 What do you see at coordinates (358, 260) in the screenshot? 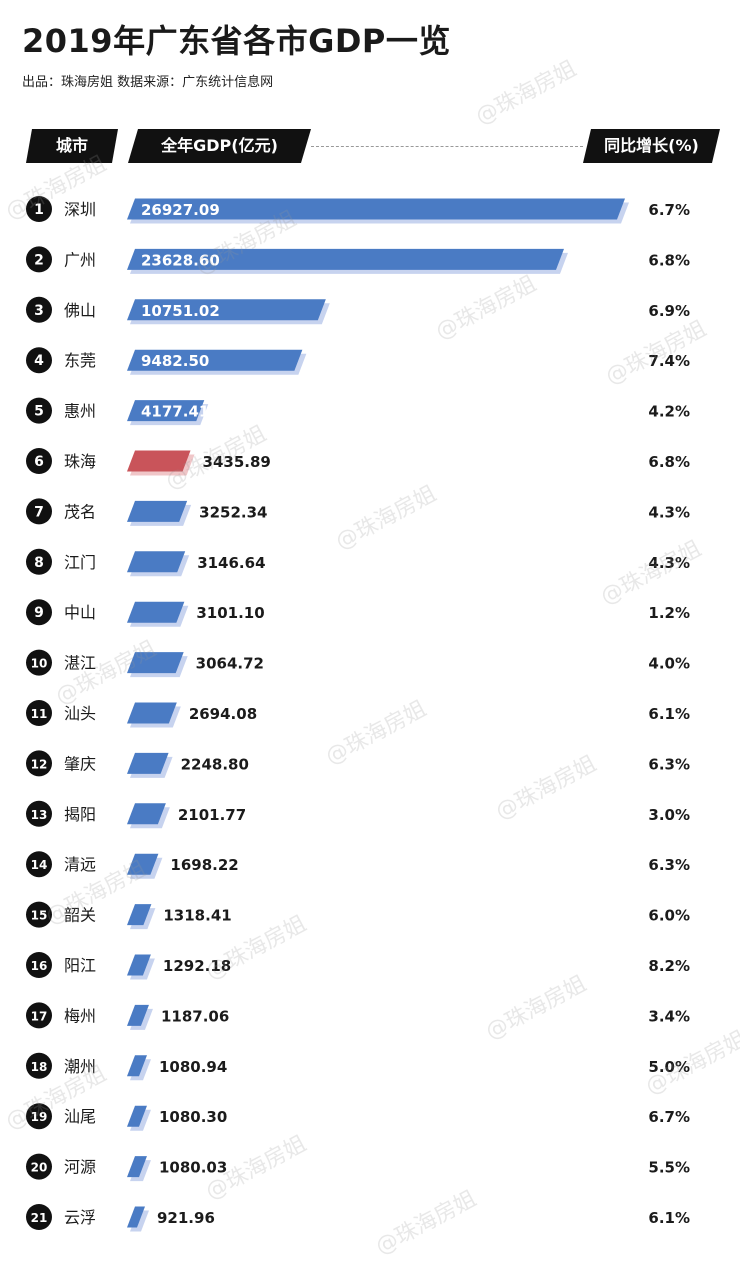
I see `chart-row: 2 广州 23628.60 6.8%` at bounding box center [358, 260].